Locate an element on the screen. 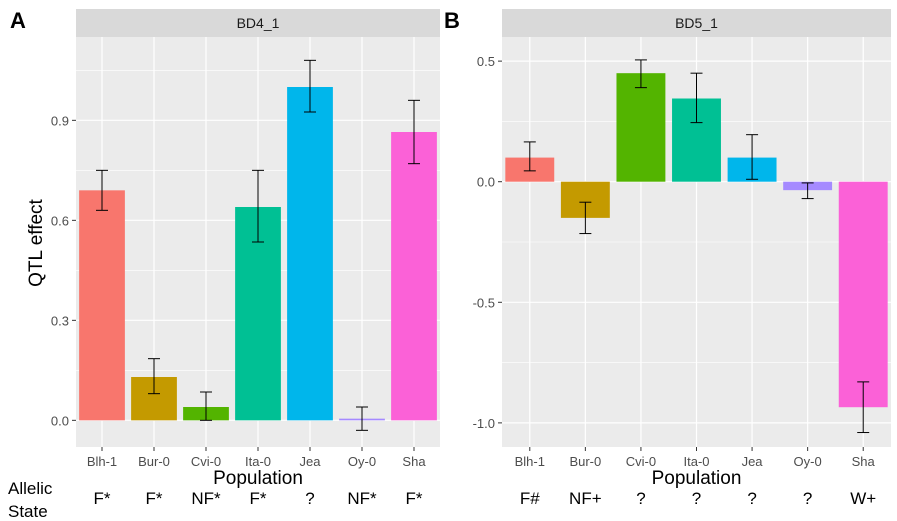 The width and height of the screenshot is (897, 521). y-tick-label: 0.9 is located at coordinates (60, 120).